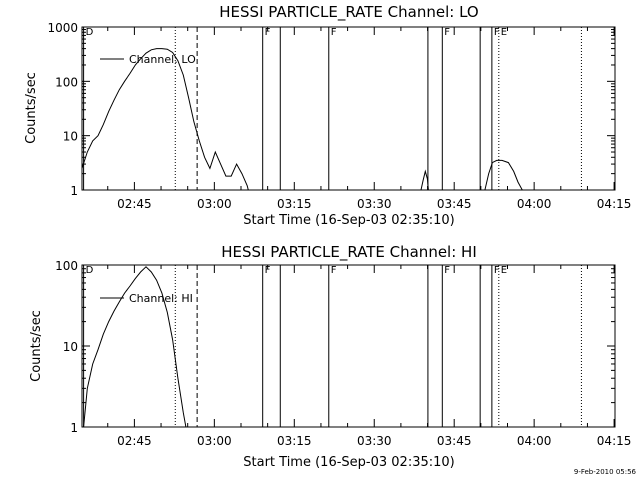 This screenshot has width=640, height=480. I want to click on footer-date: 9-Feb-2010 05:56, so click(605, 472).